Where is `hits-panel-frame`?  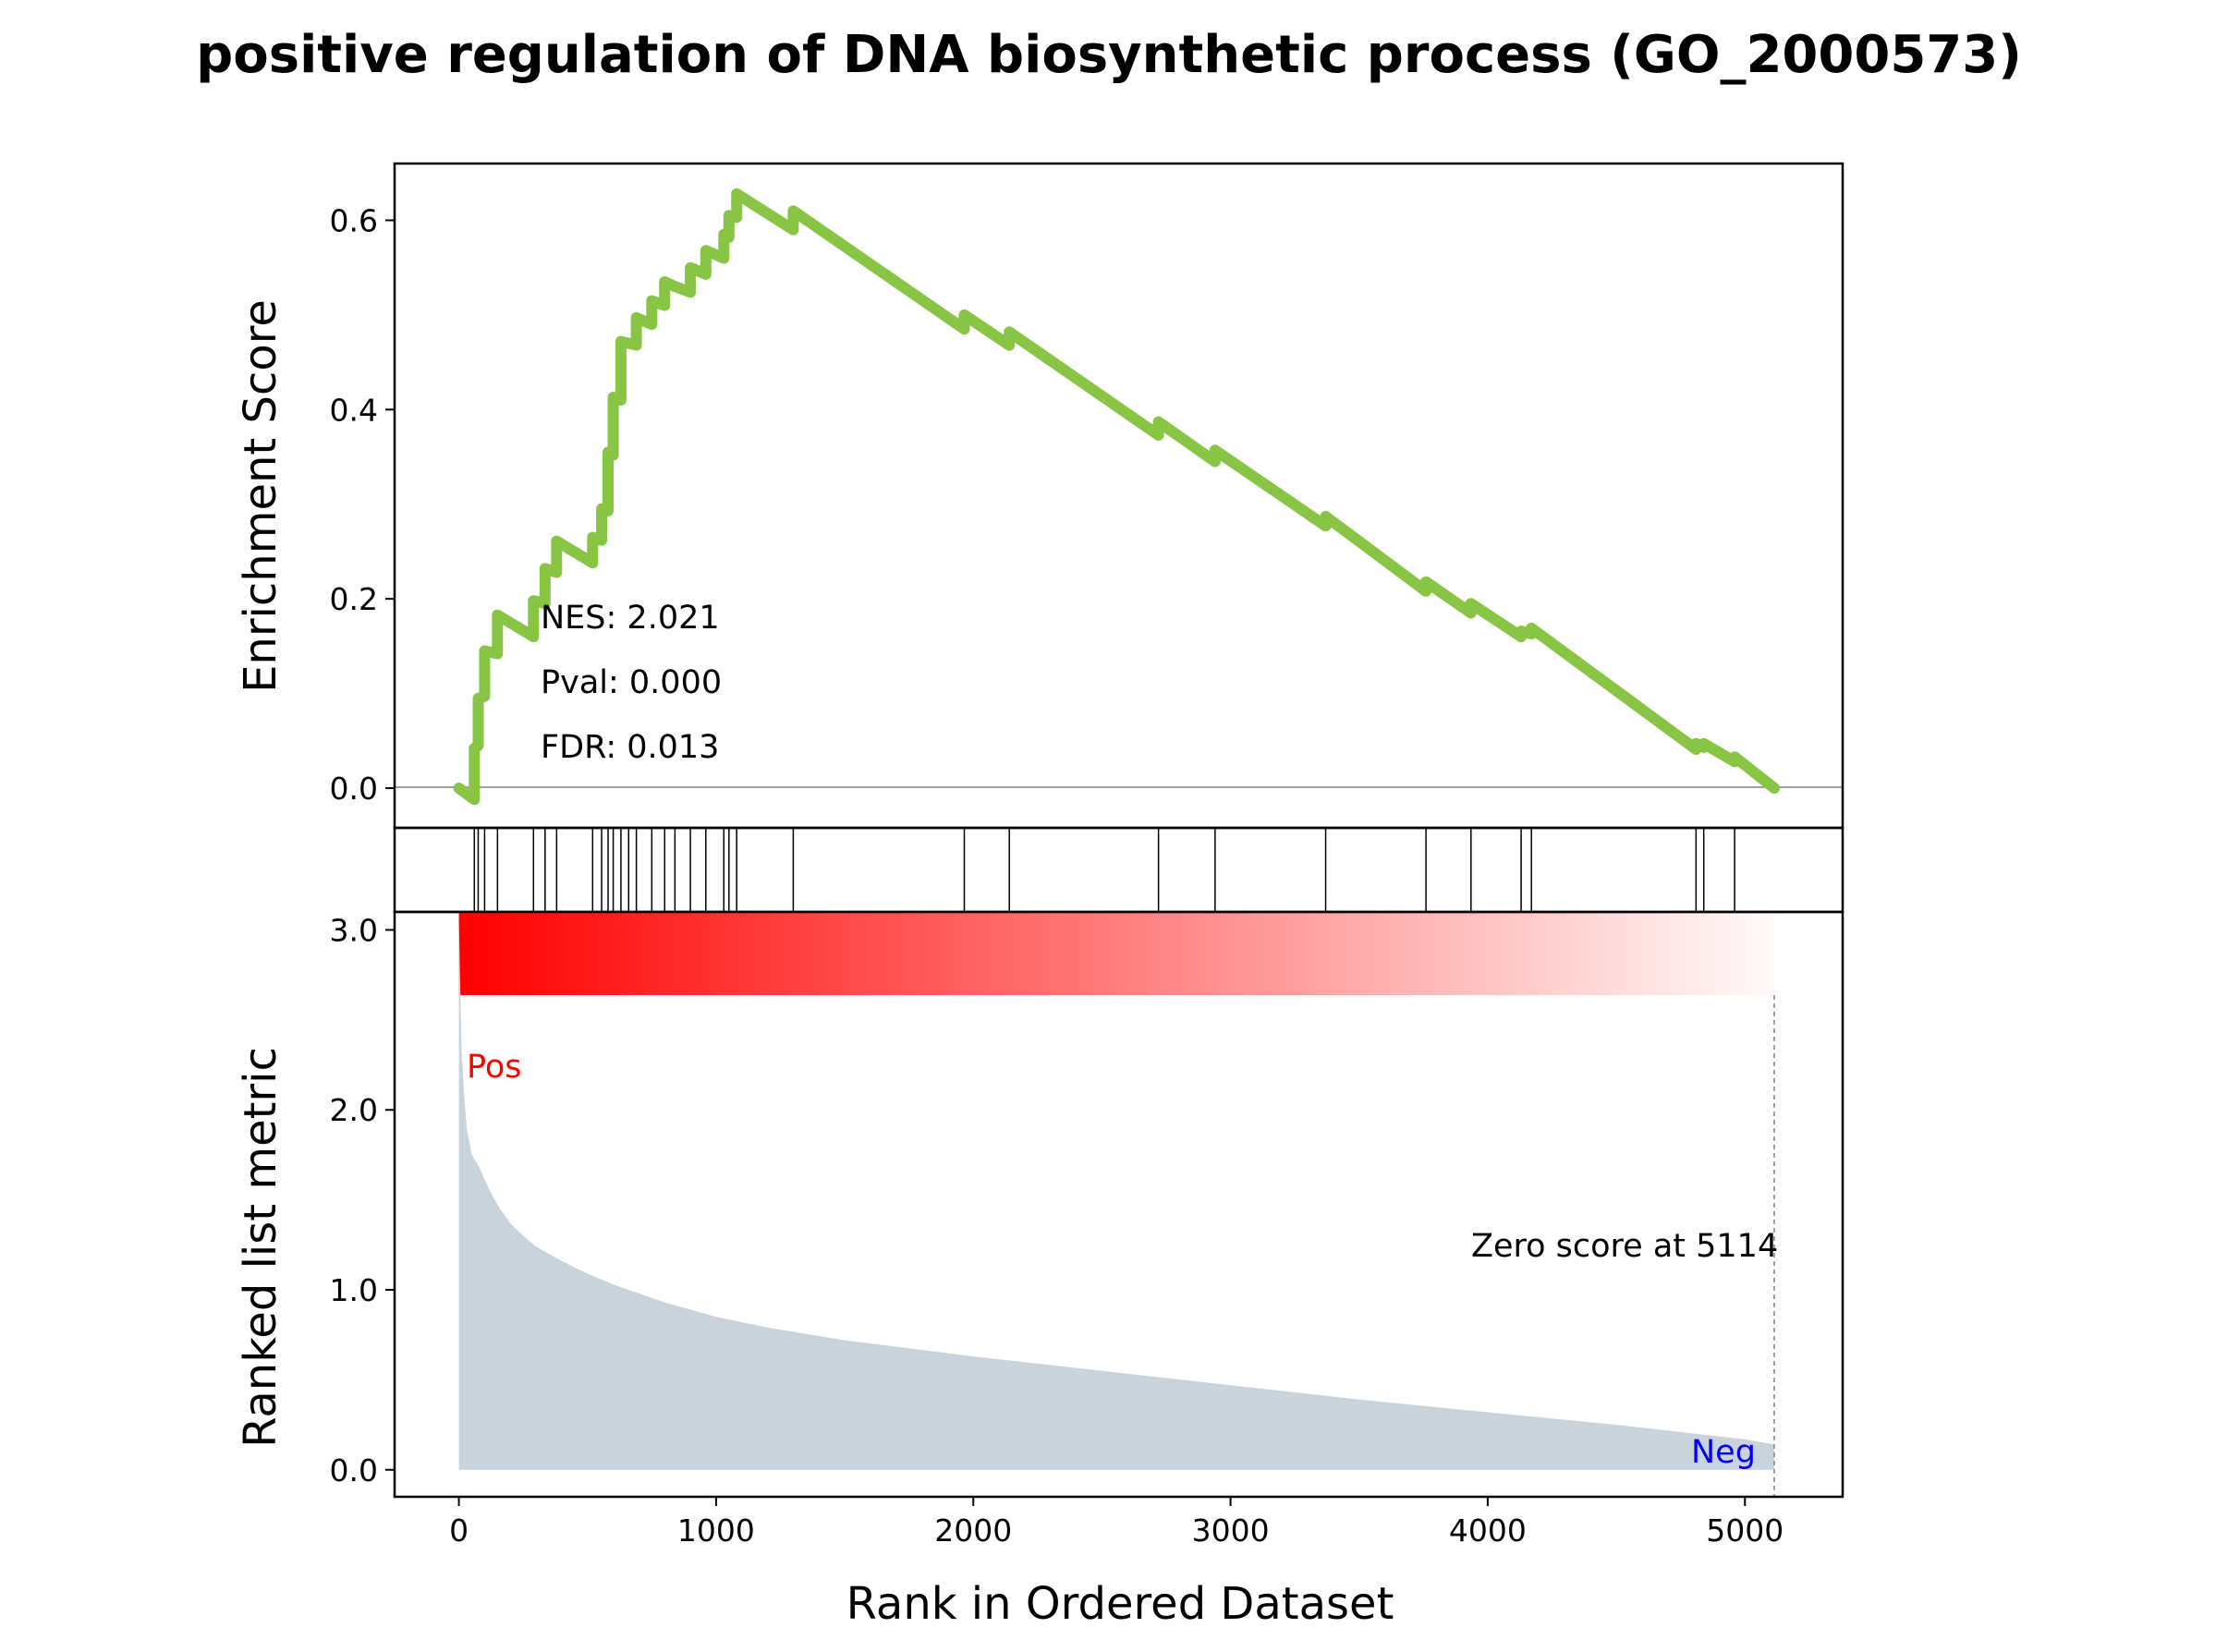
hits-panel-frame is located at coordinates (1118, 870).